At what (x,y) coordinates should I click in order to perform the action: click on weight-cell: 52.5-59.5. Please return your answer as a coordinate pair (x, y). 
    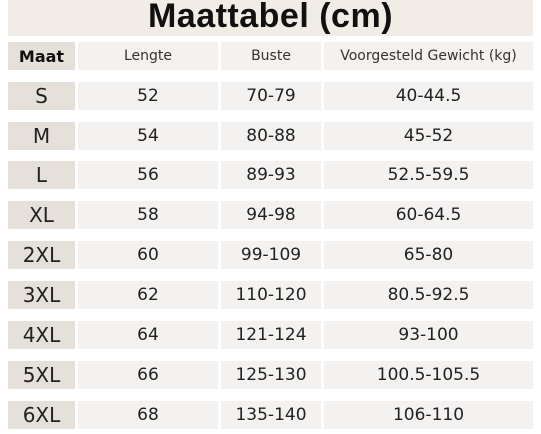
    Looking at the image, I should click on (428, 175).